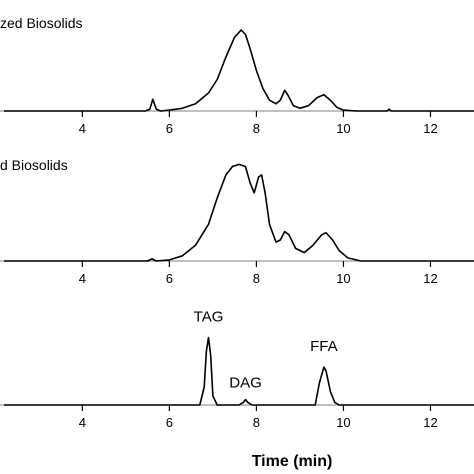  I want to click on panel-3-trace, so click(239, 371).